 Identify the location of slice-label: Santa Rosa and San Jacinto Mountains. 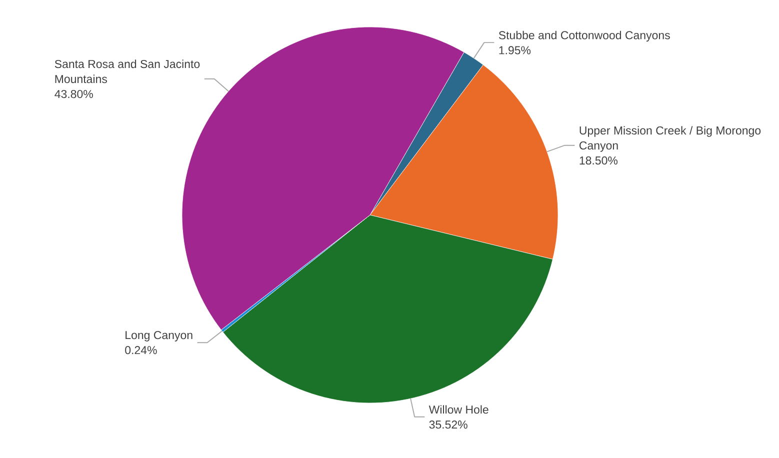
(127, 72).